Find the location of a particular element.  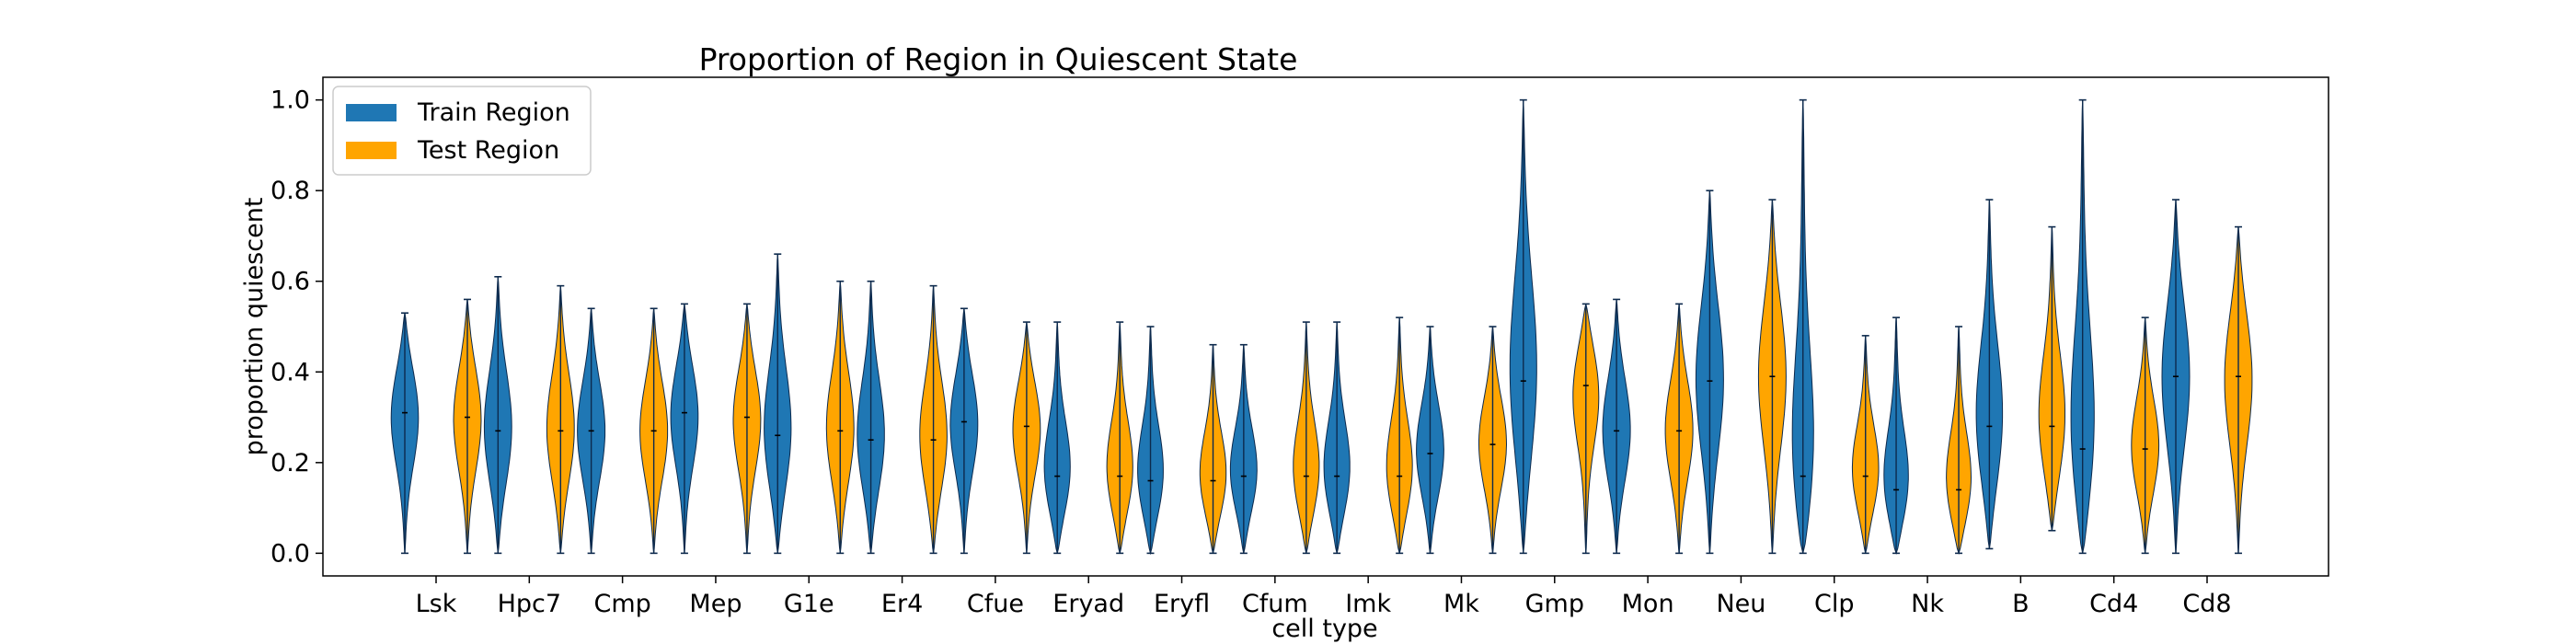

y-axis: 0.0 0.2 0.4 0.6 0.8 1.0 is located at coordinates (296, 327).